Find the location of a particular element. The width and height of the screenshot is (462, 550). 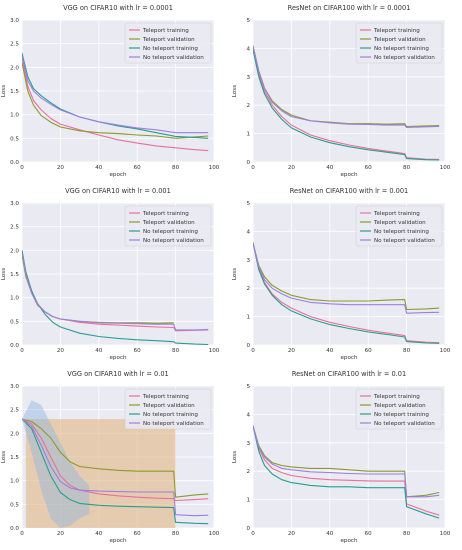

chart-title: VGG on CIFAR10 with lr = 0.01 is located at coordinates (117, 374).